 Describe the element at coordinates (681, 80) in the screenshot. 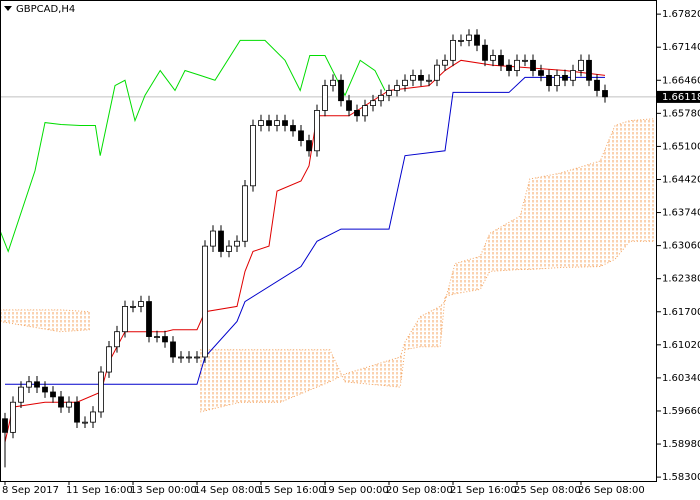

I see `y-tick-label: 1.66460` at that location.